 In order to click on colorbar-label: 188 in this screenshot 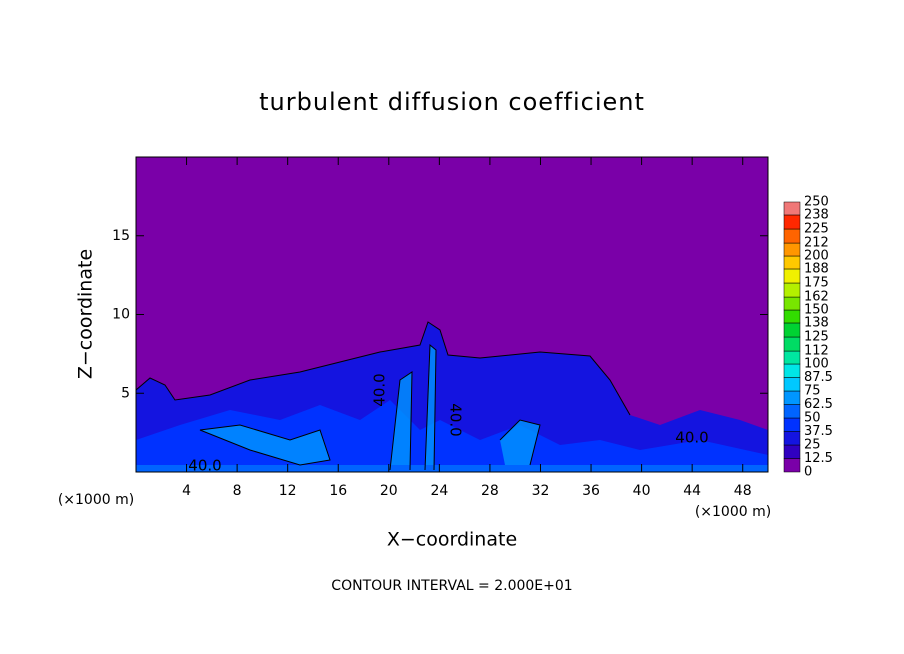, I will do `click(816, 268)`.